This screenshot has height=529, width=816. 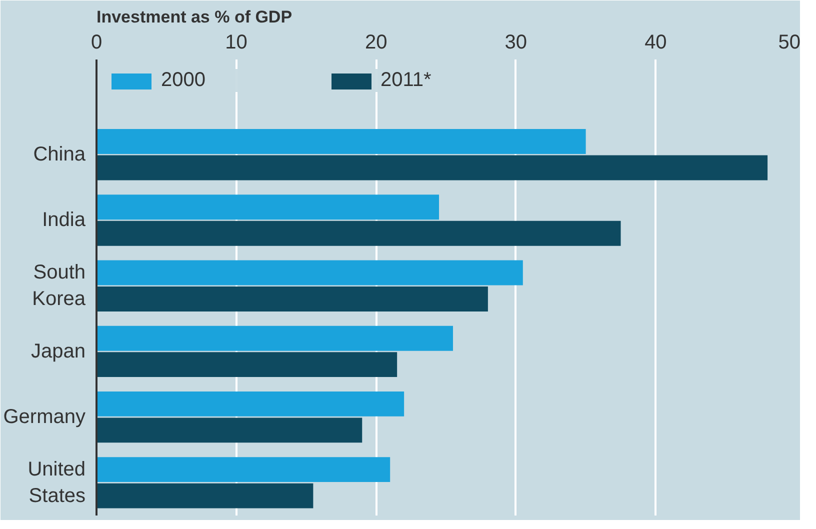 What do you see at coordinates (194, 17) in the screenshot?
I see `chart-title: Investment as % of GDP` at bounding box center [194, 17].